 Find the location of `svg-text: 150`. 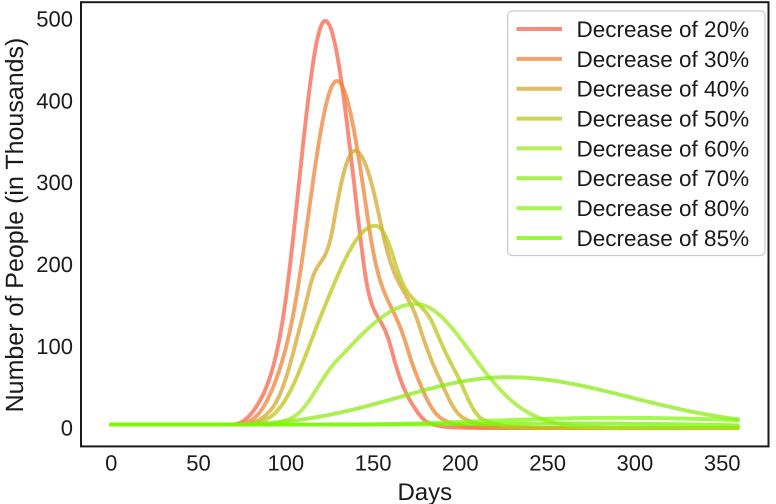

svg-text: 150 is located at coordinates (373, 462).